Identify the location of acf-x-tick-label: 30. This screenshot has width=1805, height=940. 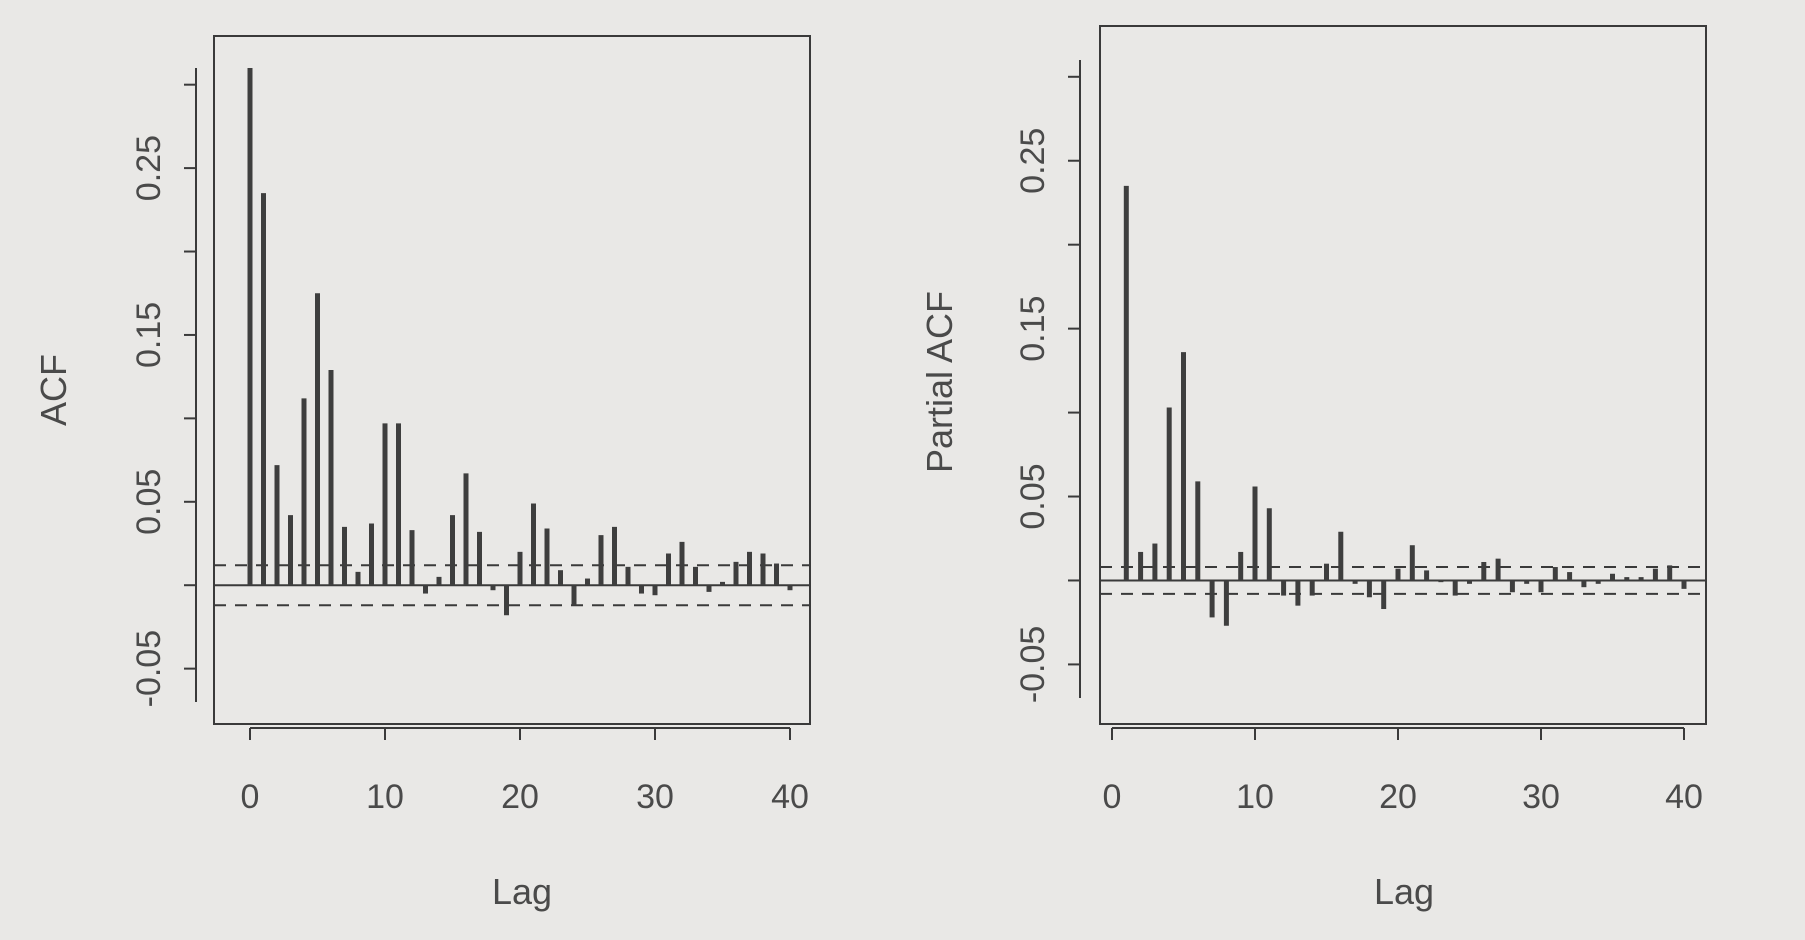
(655, 797).